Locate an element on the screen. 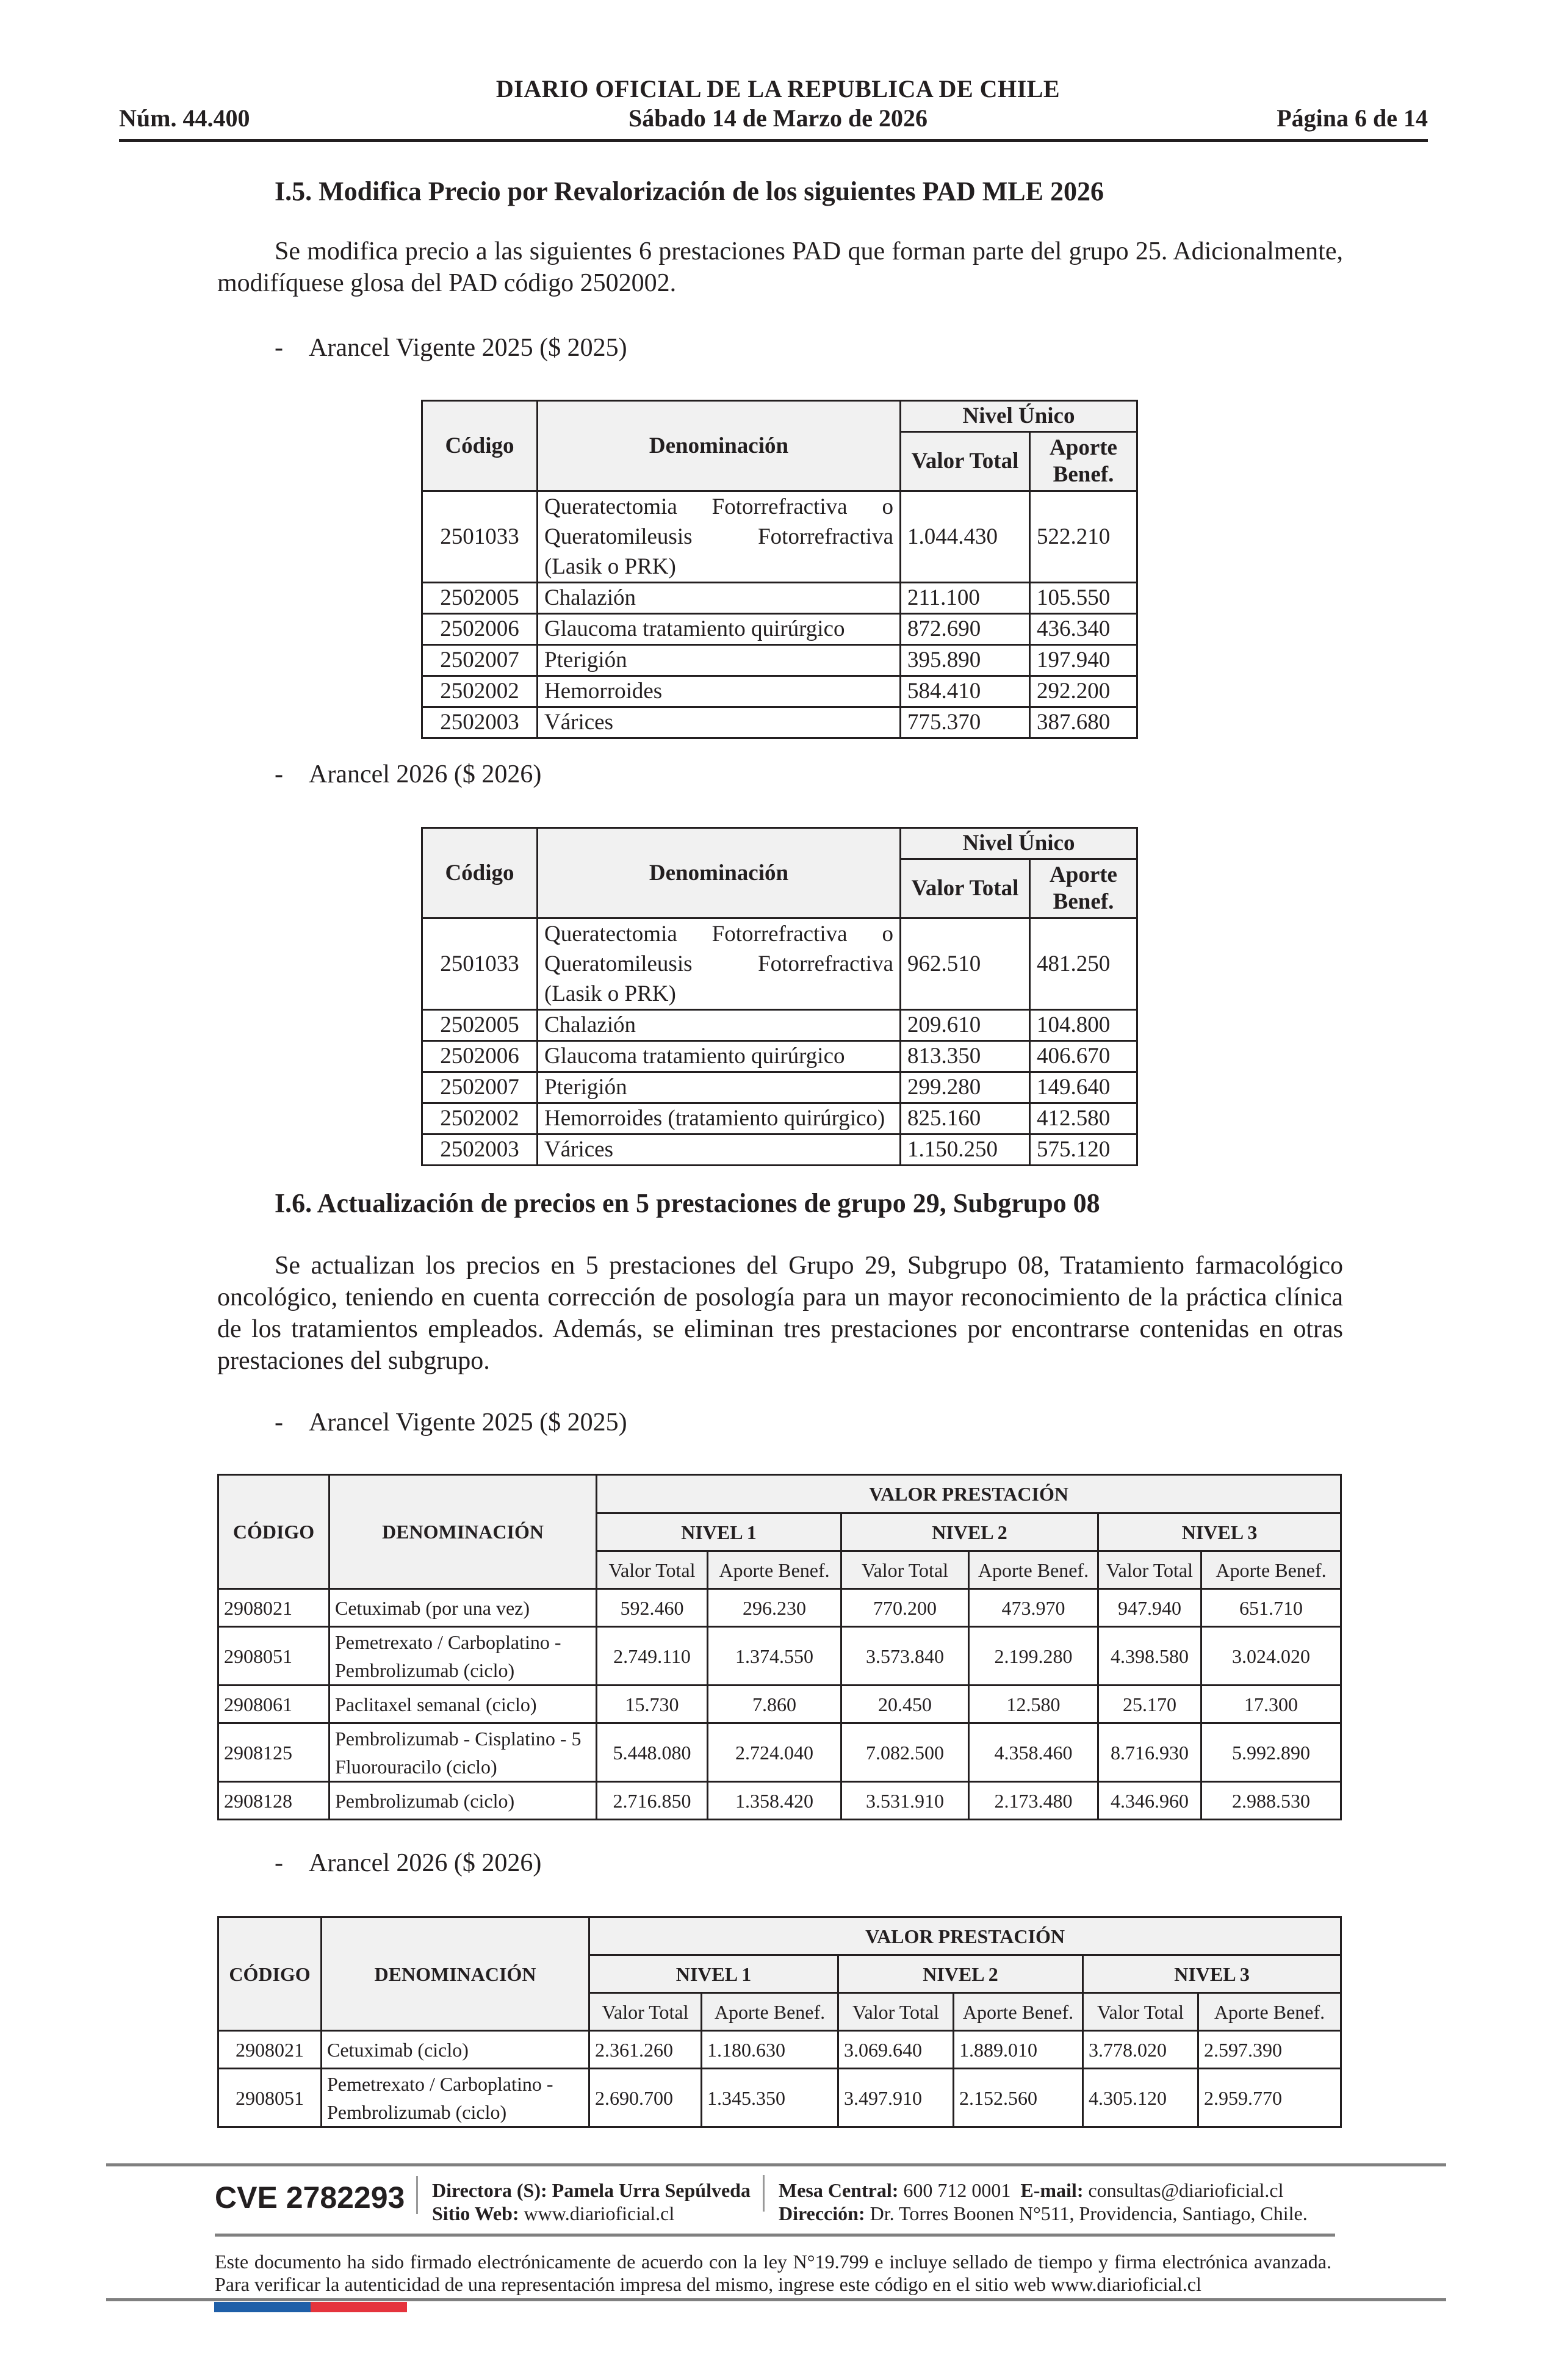 This screenshot has width=1556, height=2380. newspaper-title: DIARIO OFICIAL DE LA REPUBLICA DE CHILE is located at coordinates (778, 89).